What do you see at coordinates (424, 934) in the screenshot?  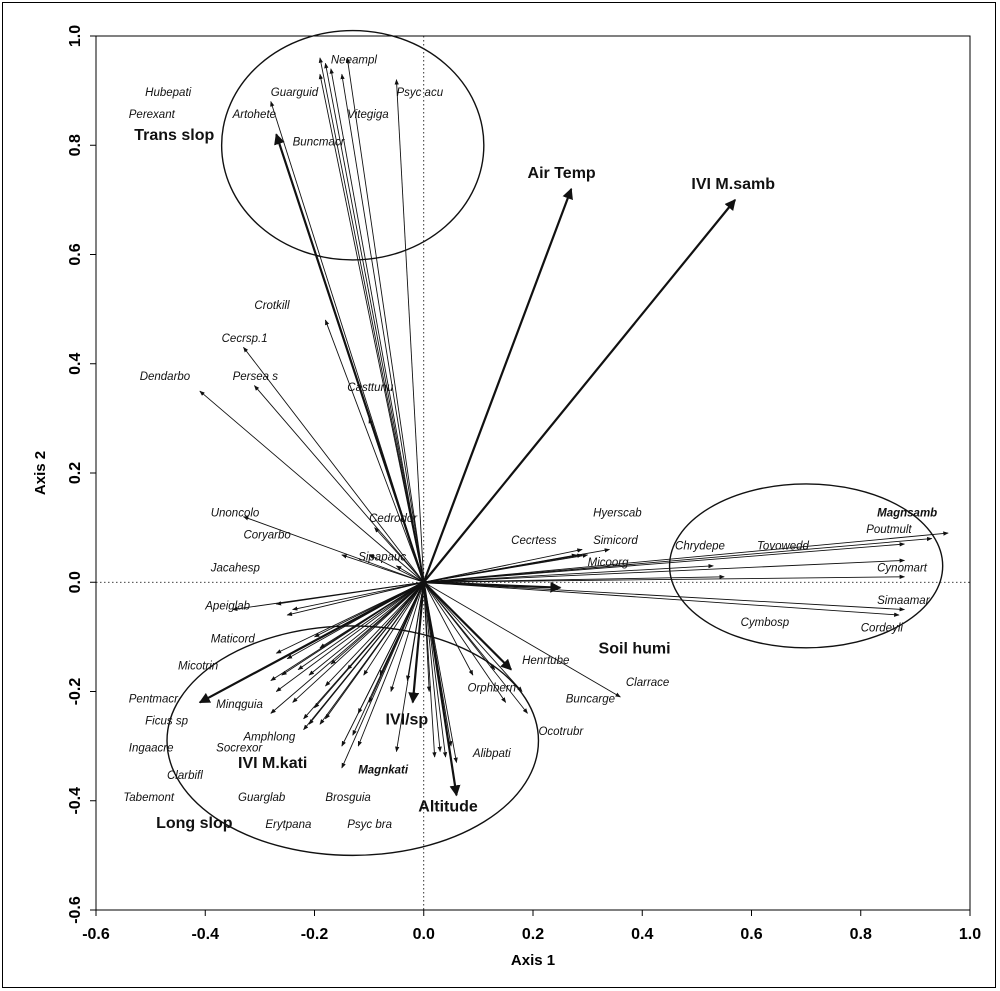 I see `x-tick-label: 0.0` at bounding box center [424, 934].